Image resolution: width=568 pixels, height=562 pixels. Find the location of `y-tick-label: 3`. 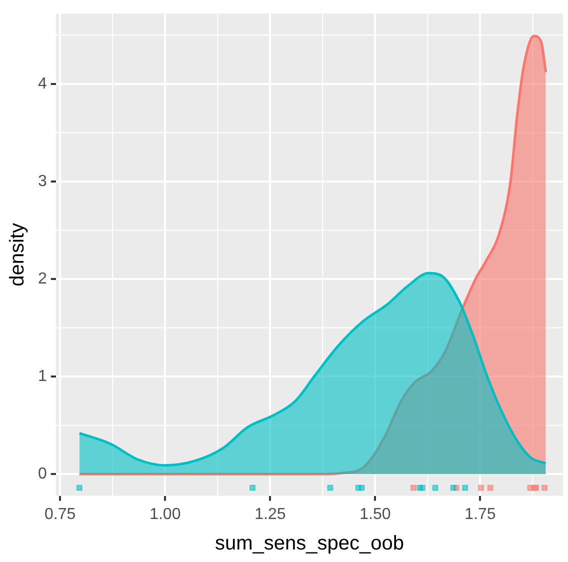

y-tick-label: 3 is located at coordinates (42, 181).